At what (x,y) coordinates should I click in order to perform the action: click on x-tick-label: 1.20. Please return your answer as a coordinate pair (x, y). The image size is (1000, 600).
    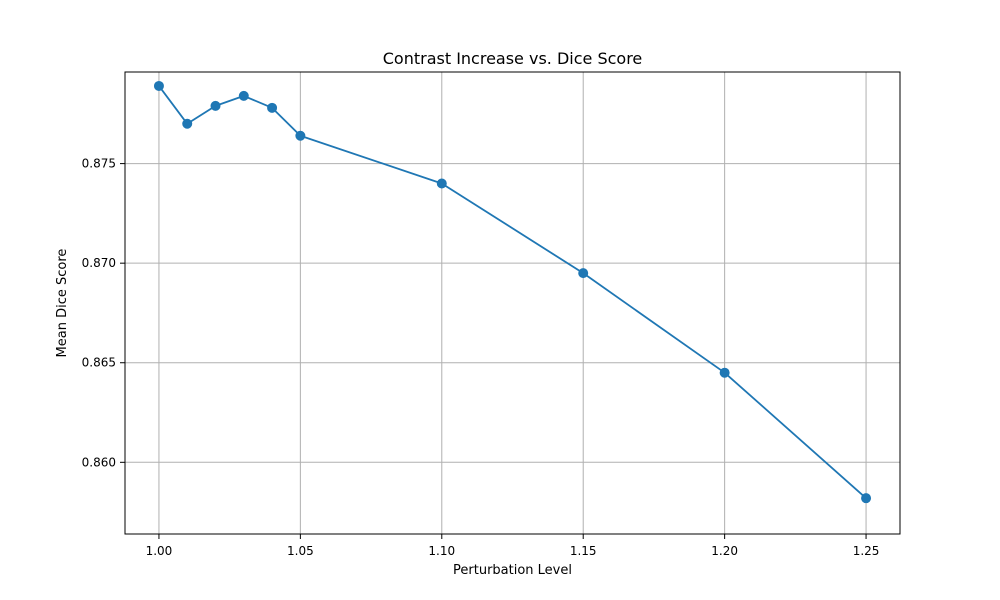
    Looking at the image, I should click on (724, 551).